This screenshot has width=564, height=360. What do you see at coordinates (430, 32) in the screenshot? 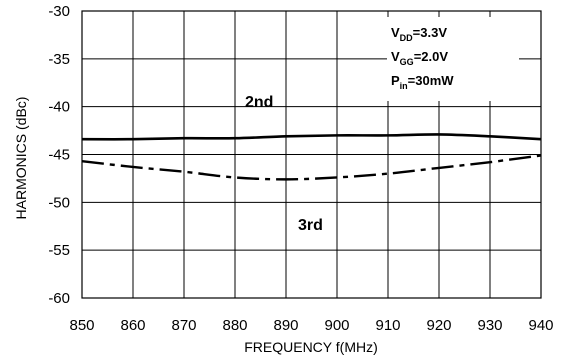
I see `condition-value: =3.3V` at bounding box center [430, 32].